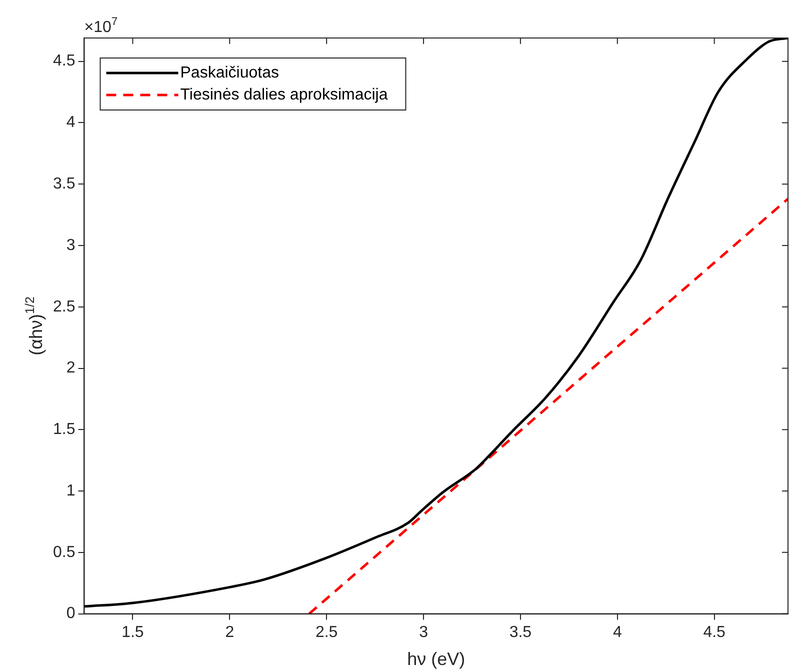  What do you see at coordinates (229, 632) in the screenshot?
I see `x-tick-label: 2` at bounding box center [229, 632].